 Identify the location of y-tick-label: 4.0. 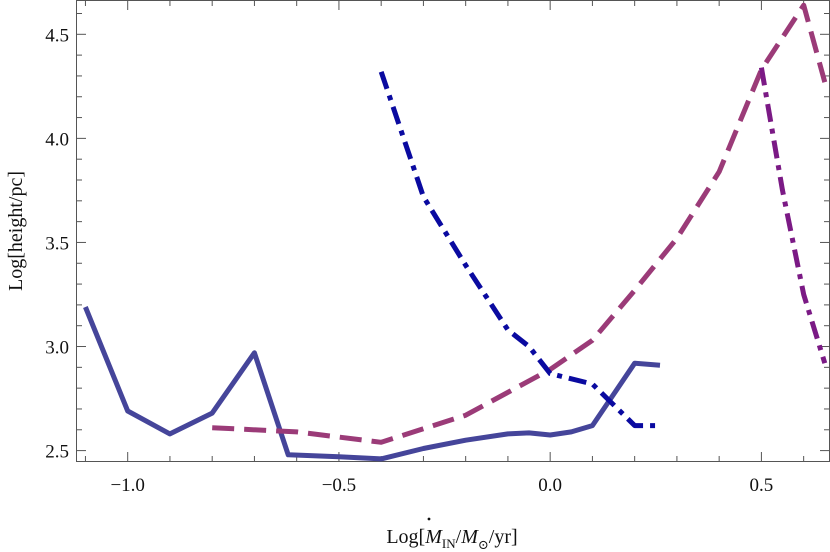
(57, 139).